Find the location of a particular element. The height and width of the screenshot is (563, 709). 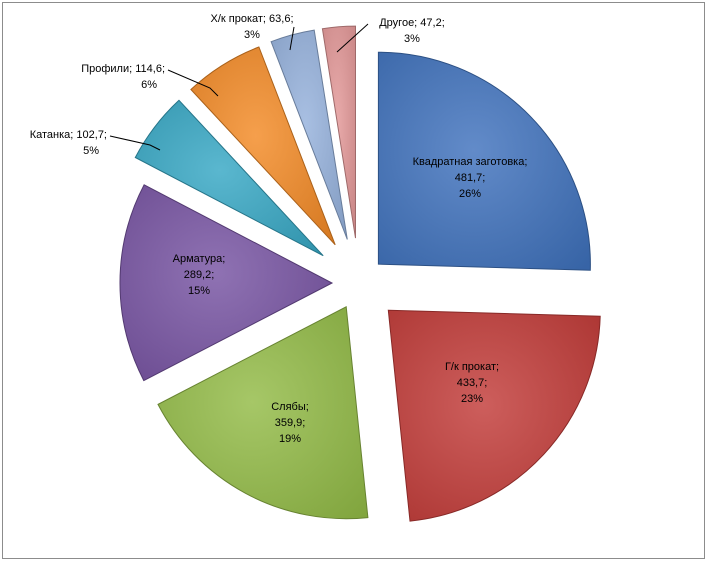

slice-label-5: Катанка; 102,7; 5% is located at coordinates (68, 143).